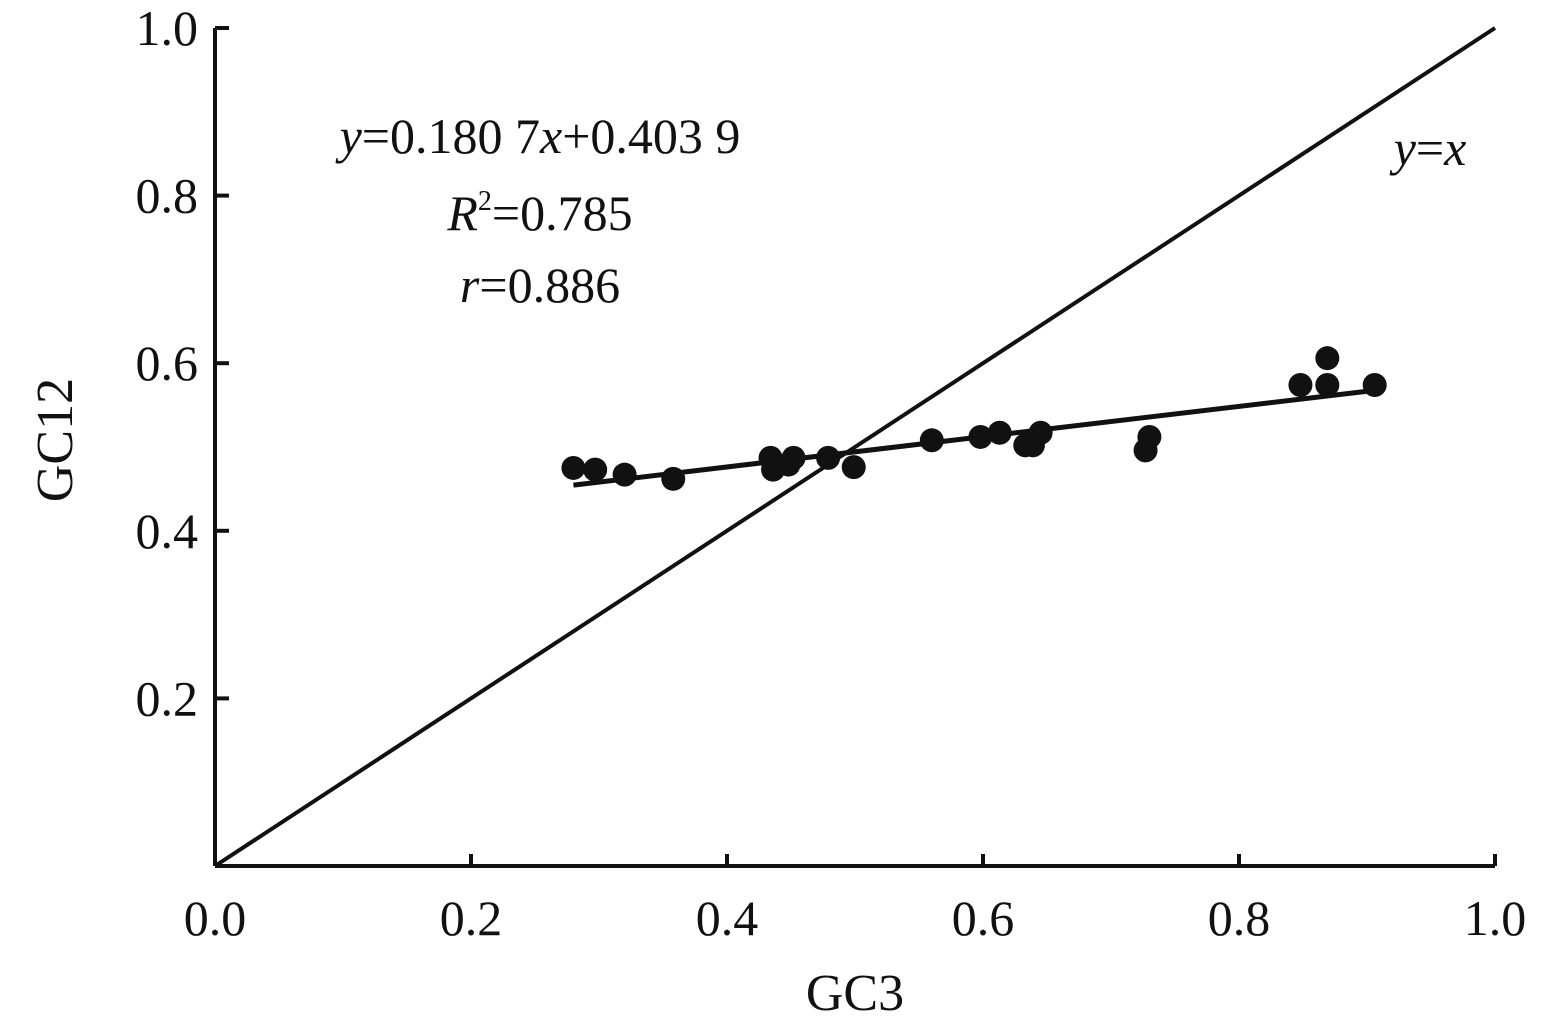 This screenshot has width=1563, height=1016. Describe the element at coordinates (983, 918) in the screenshot. I see `x-tick-label: 0.6` at that location.